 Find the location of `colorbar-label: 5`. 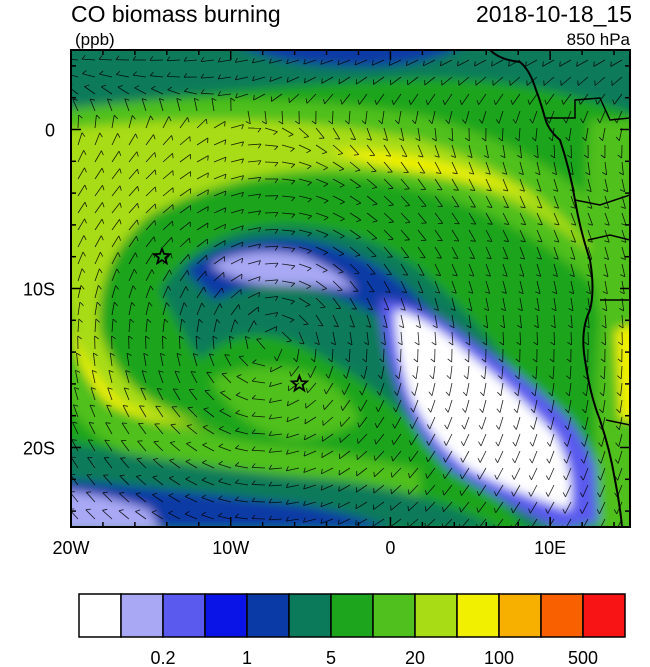

colorbar-label: 5 is located at coordinates (331, 657).